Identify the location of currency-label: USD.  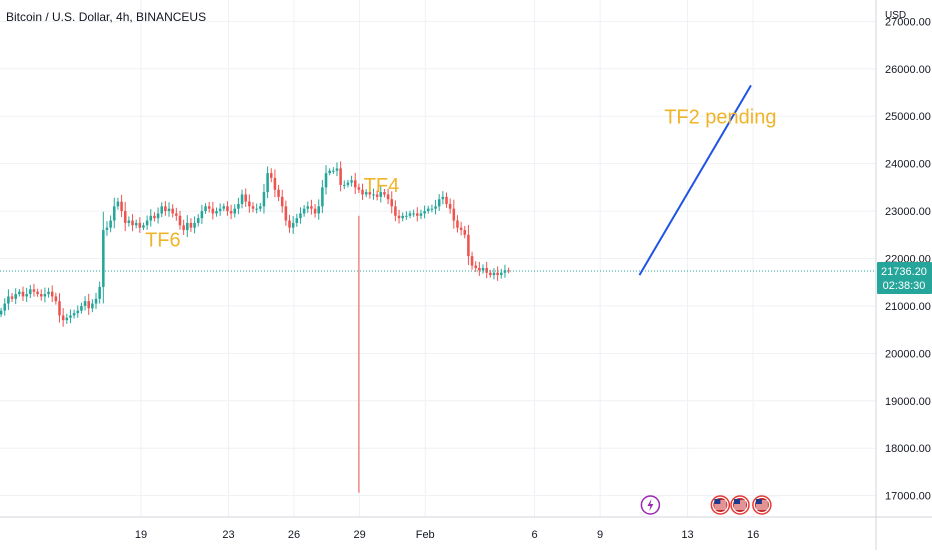
(895, 15).